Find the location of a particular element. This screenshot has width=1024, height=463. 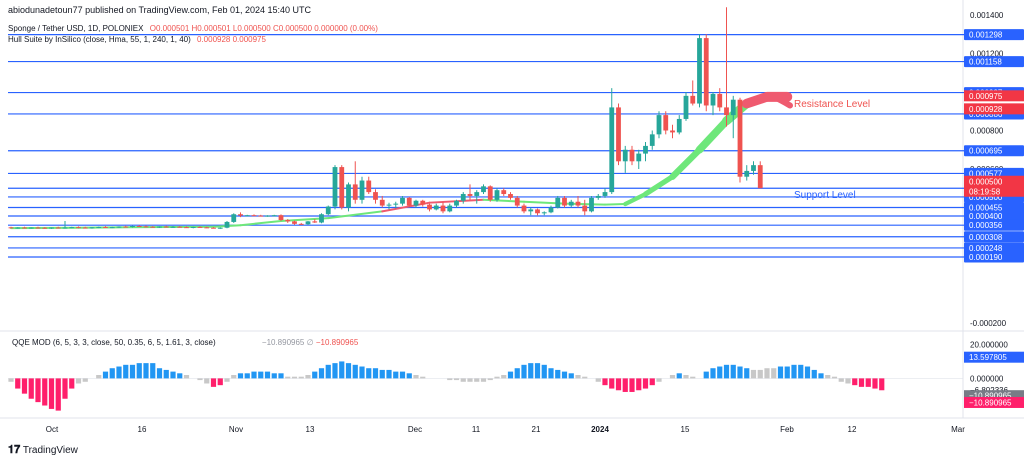

symbol-title: Sponge / Tether USD, 1D, POLONIEX is located at coordinates (76, 28).